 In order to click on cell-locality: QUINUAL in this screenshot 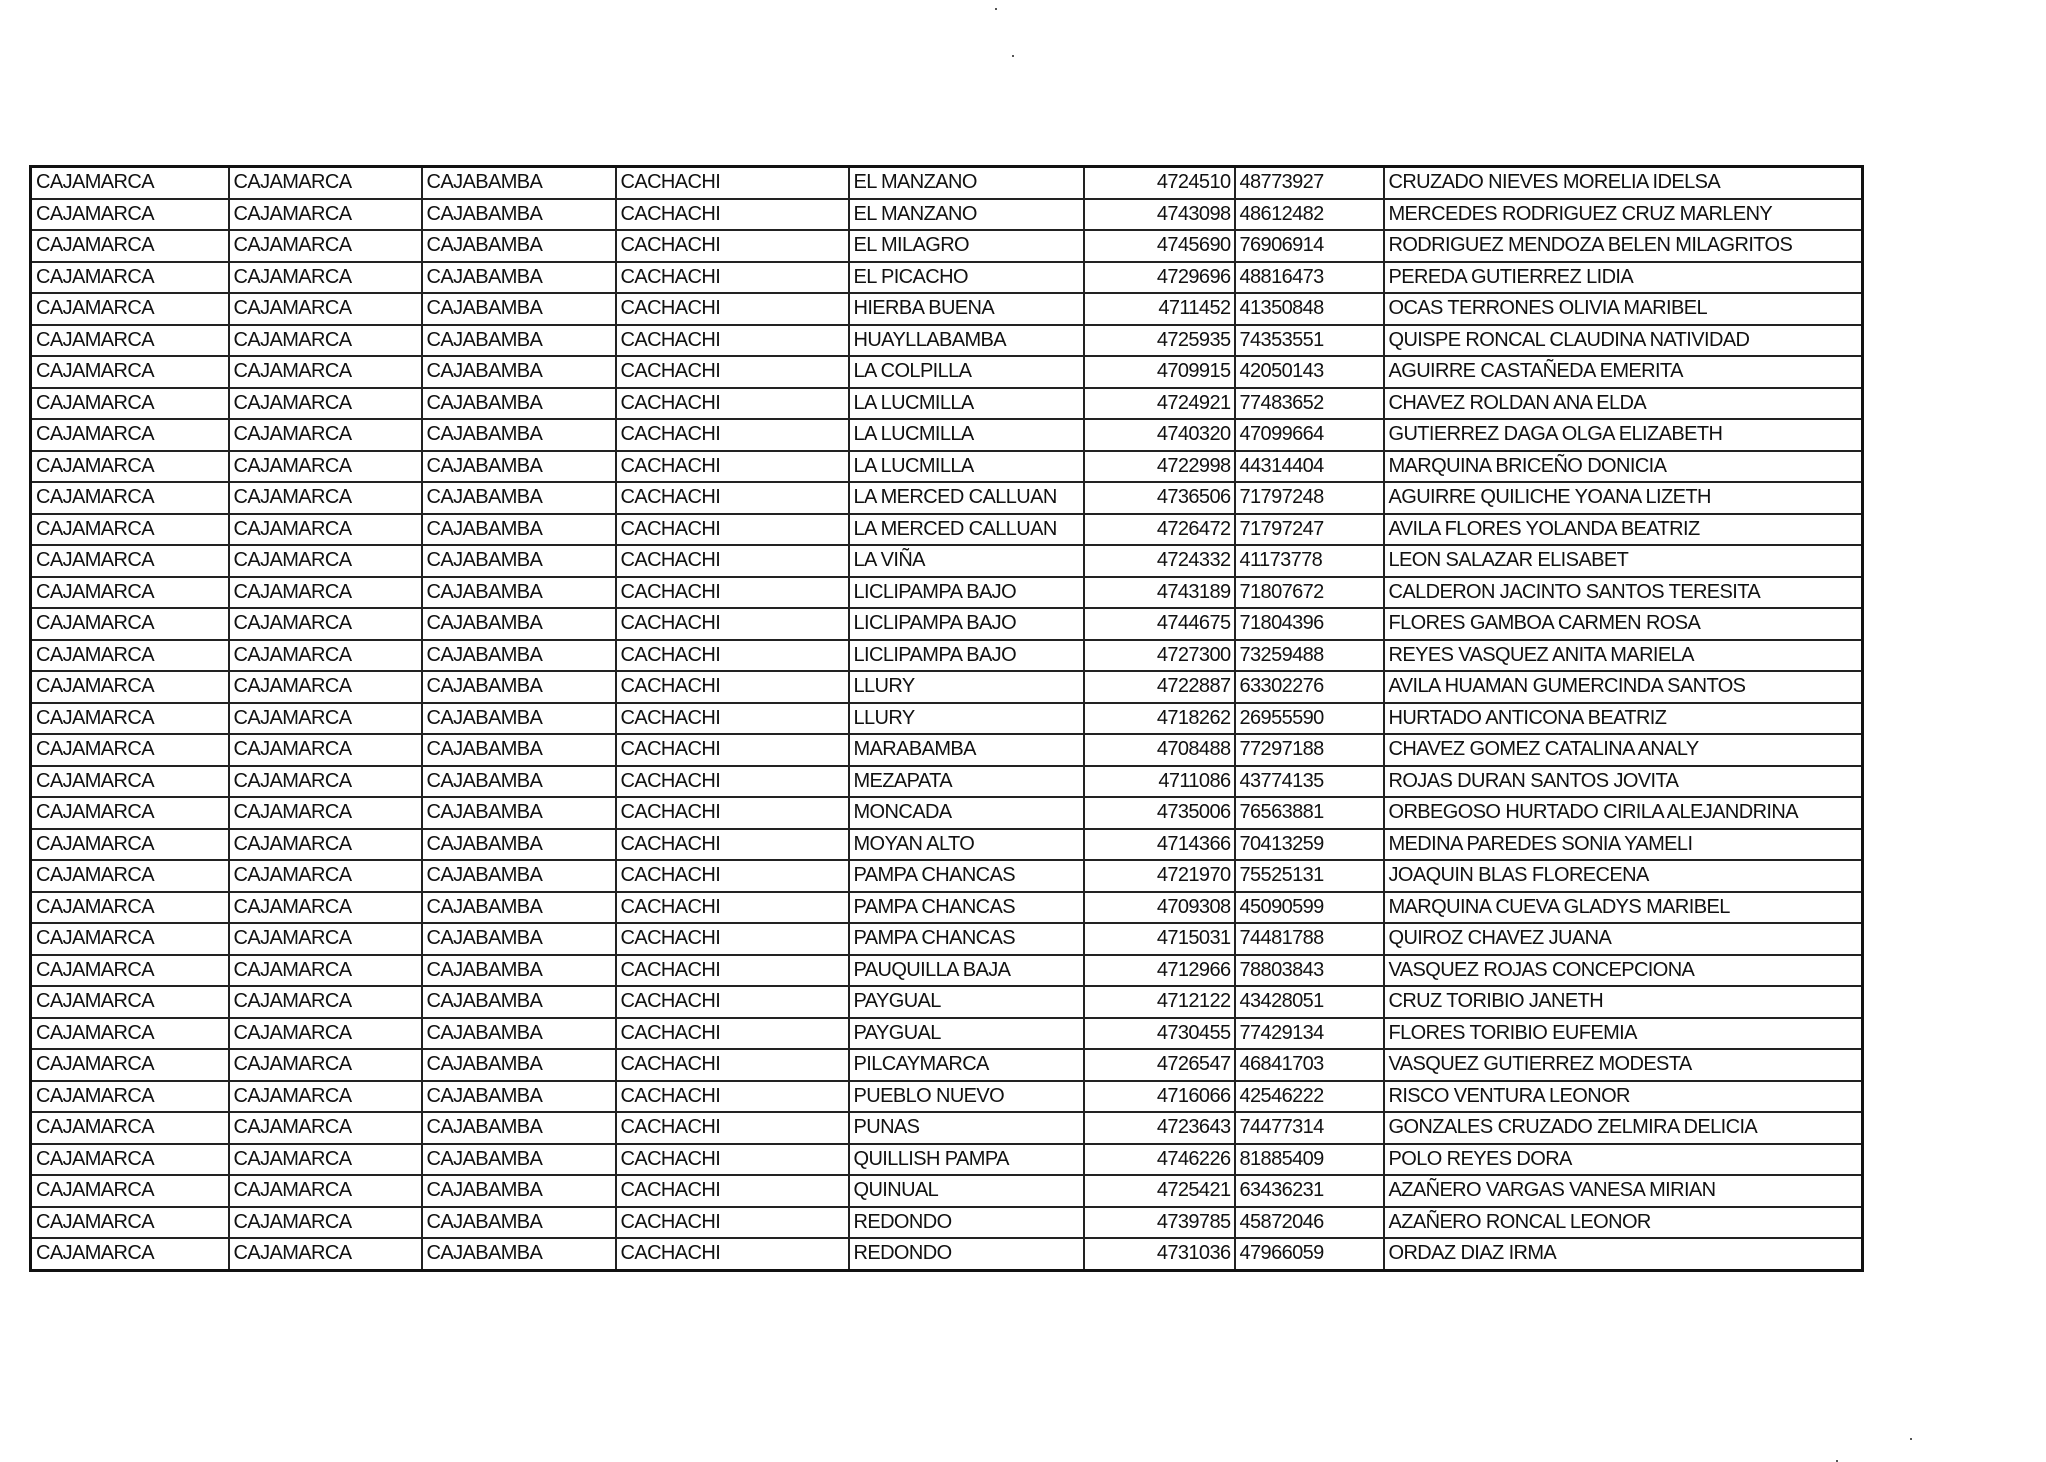, I will do `click(966, 1191)`.